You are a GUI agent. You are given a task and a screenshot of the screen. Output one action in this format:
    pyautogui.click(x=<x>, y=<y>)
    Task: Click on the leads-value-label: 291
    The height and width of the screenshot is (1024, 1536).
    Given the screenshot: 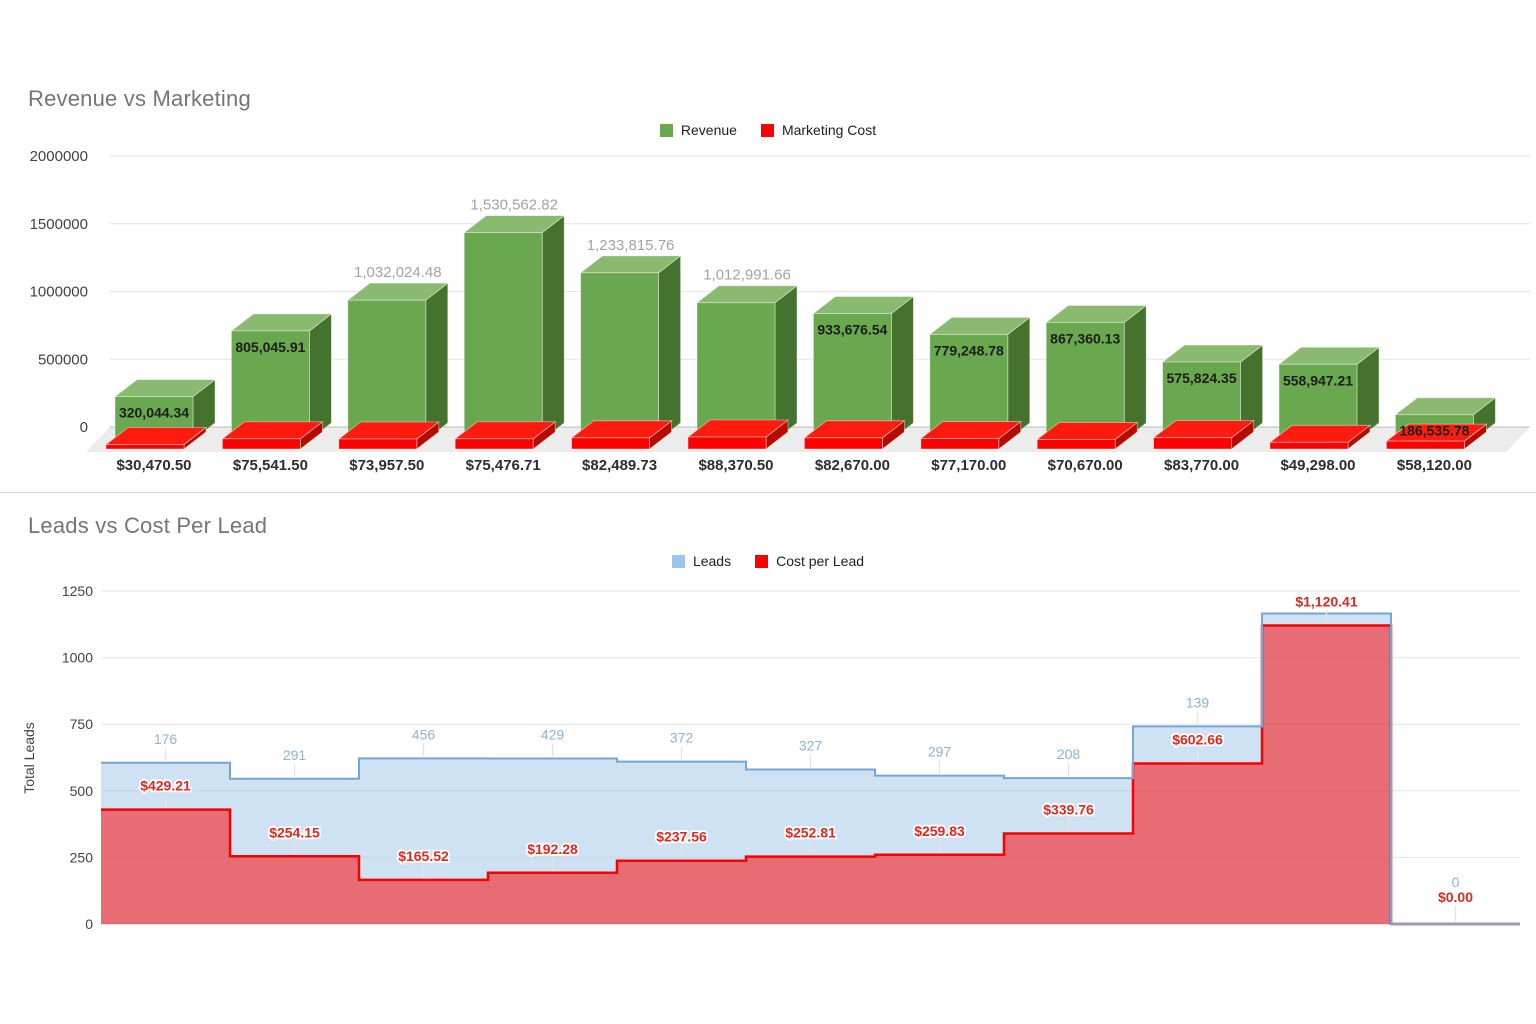 What is the action you would take?
    pyautogui.click(x=295, y=755)
    